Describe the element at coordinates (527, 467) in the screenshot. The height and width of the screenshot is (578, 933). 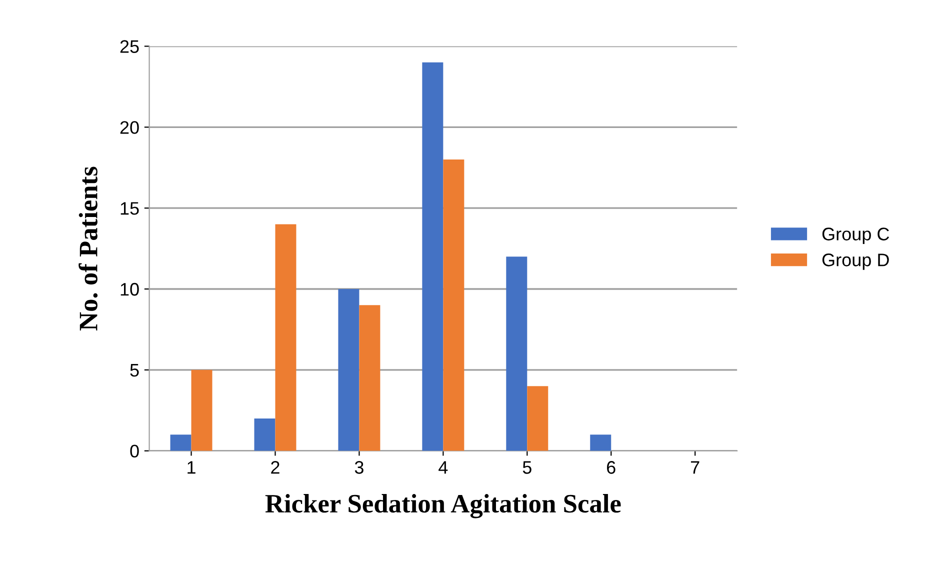
I see `x-tick-label: 5` at that location.